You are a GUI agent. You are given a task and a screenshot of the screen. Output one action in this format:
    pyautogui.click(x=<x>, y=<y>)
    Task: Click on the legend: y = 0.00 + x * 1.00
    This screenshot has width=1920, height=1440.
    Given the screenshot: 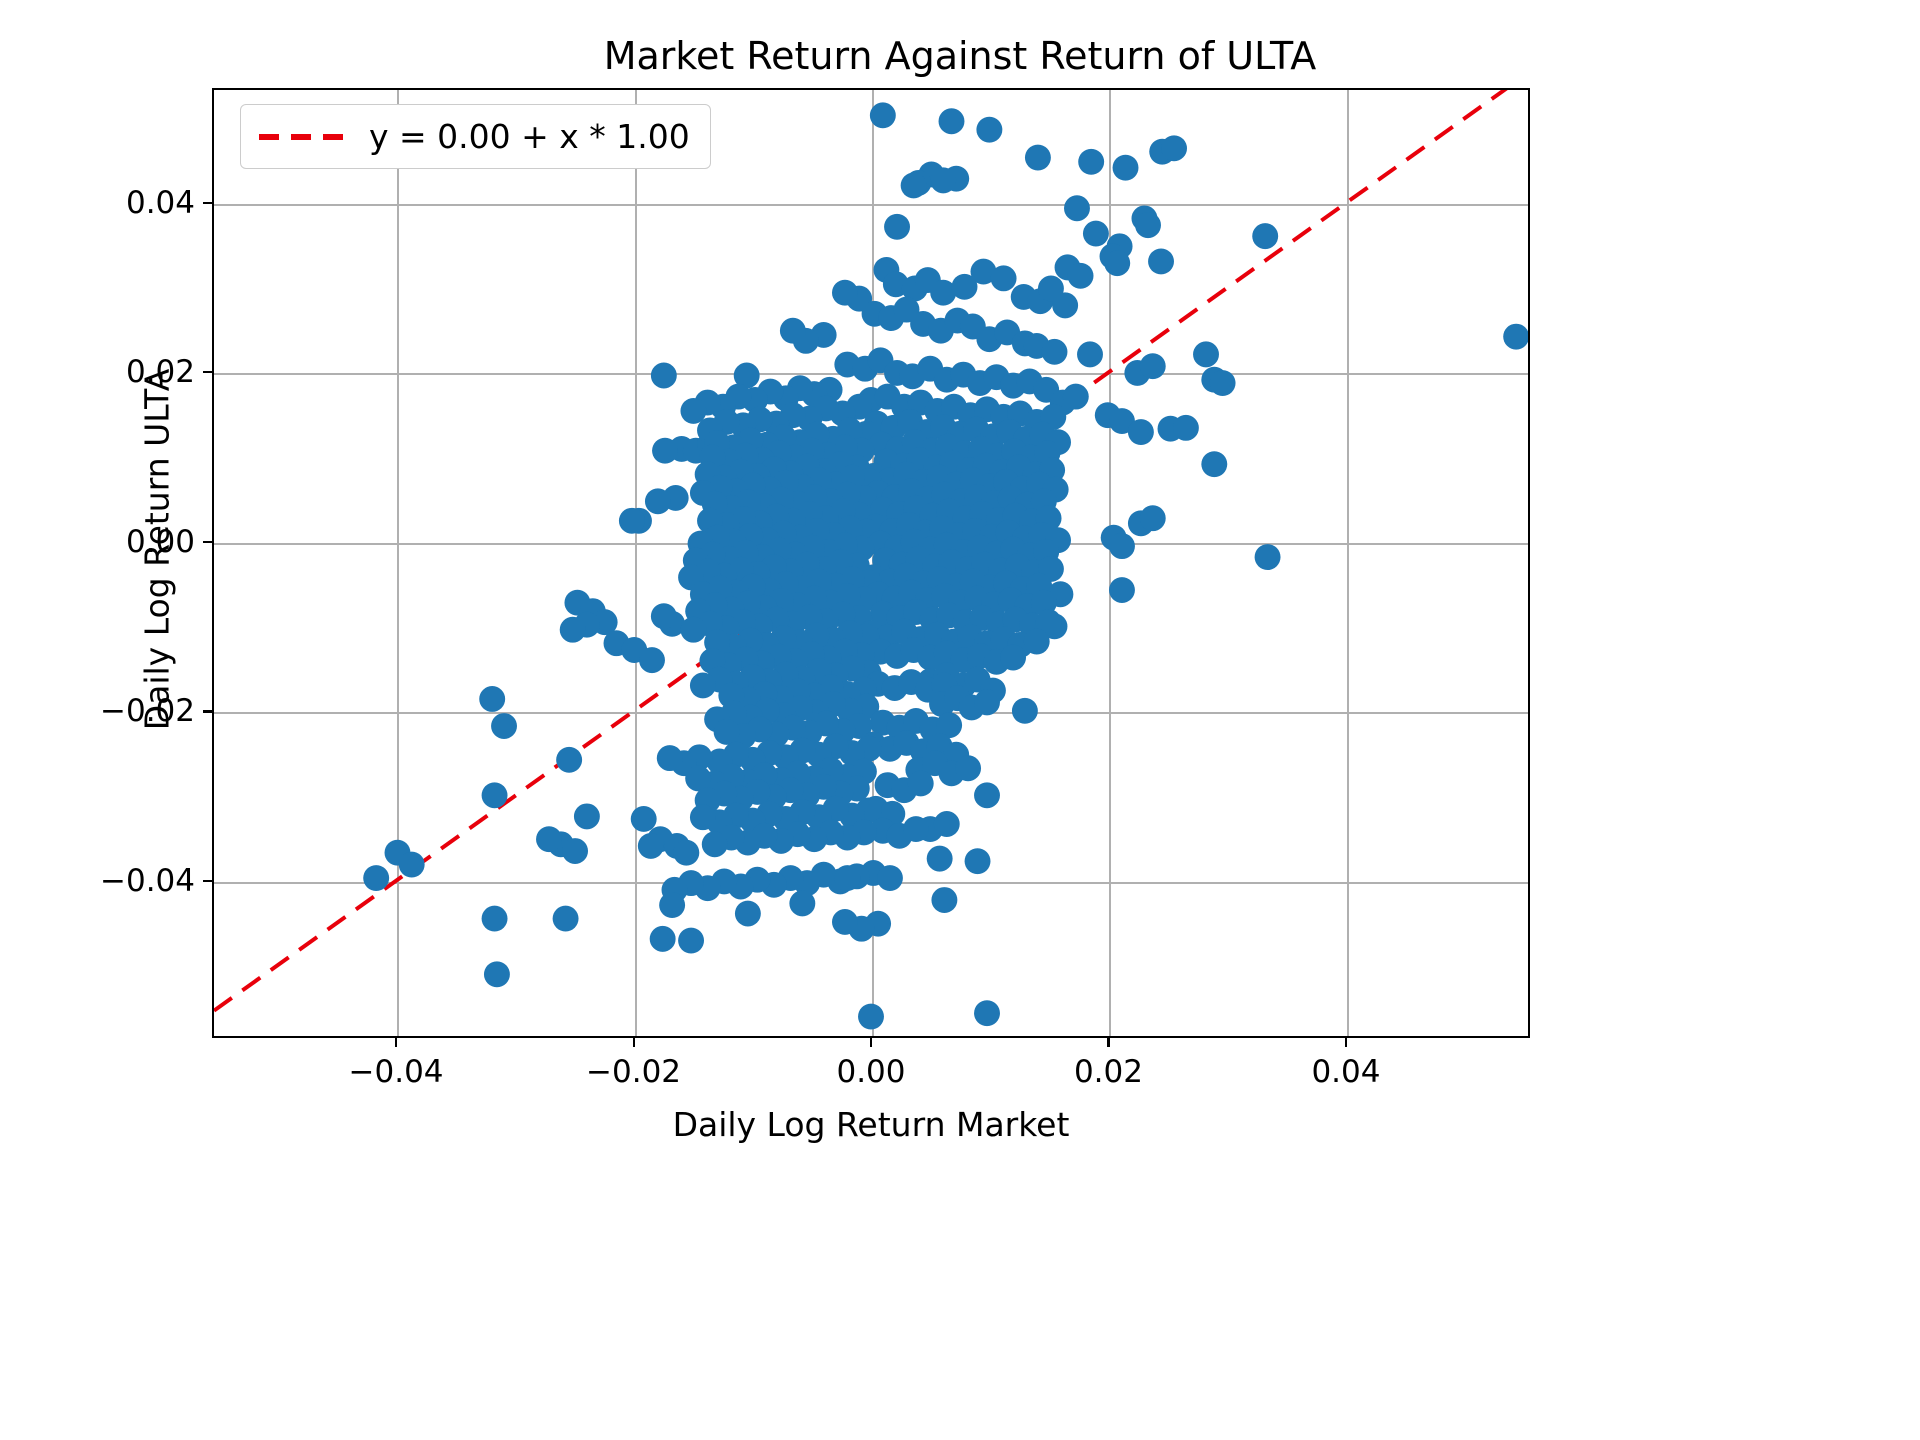 What is the action you would take?
    pyautogui.click(x=475, y=136)
    